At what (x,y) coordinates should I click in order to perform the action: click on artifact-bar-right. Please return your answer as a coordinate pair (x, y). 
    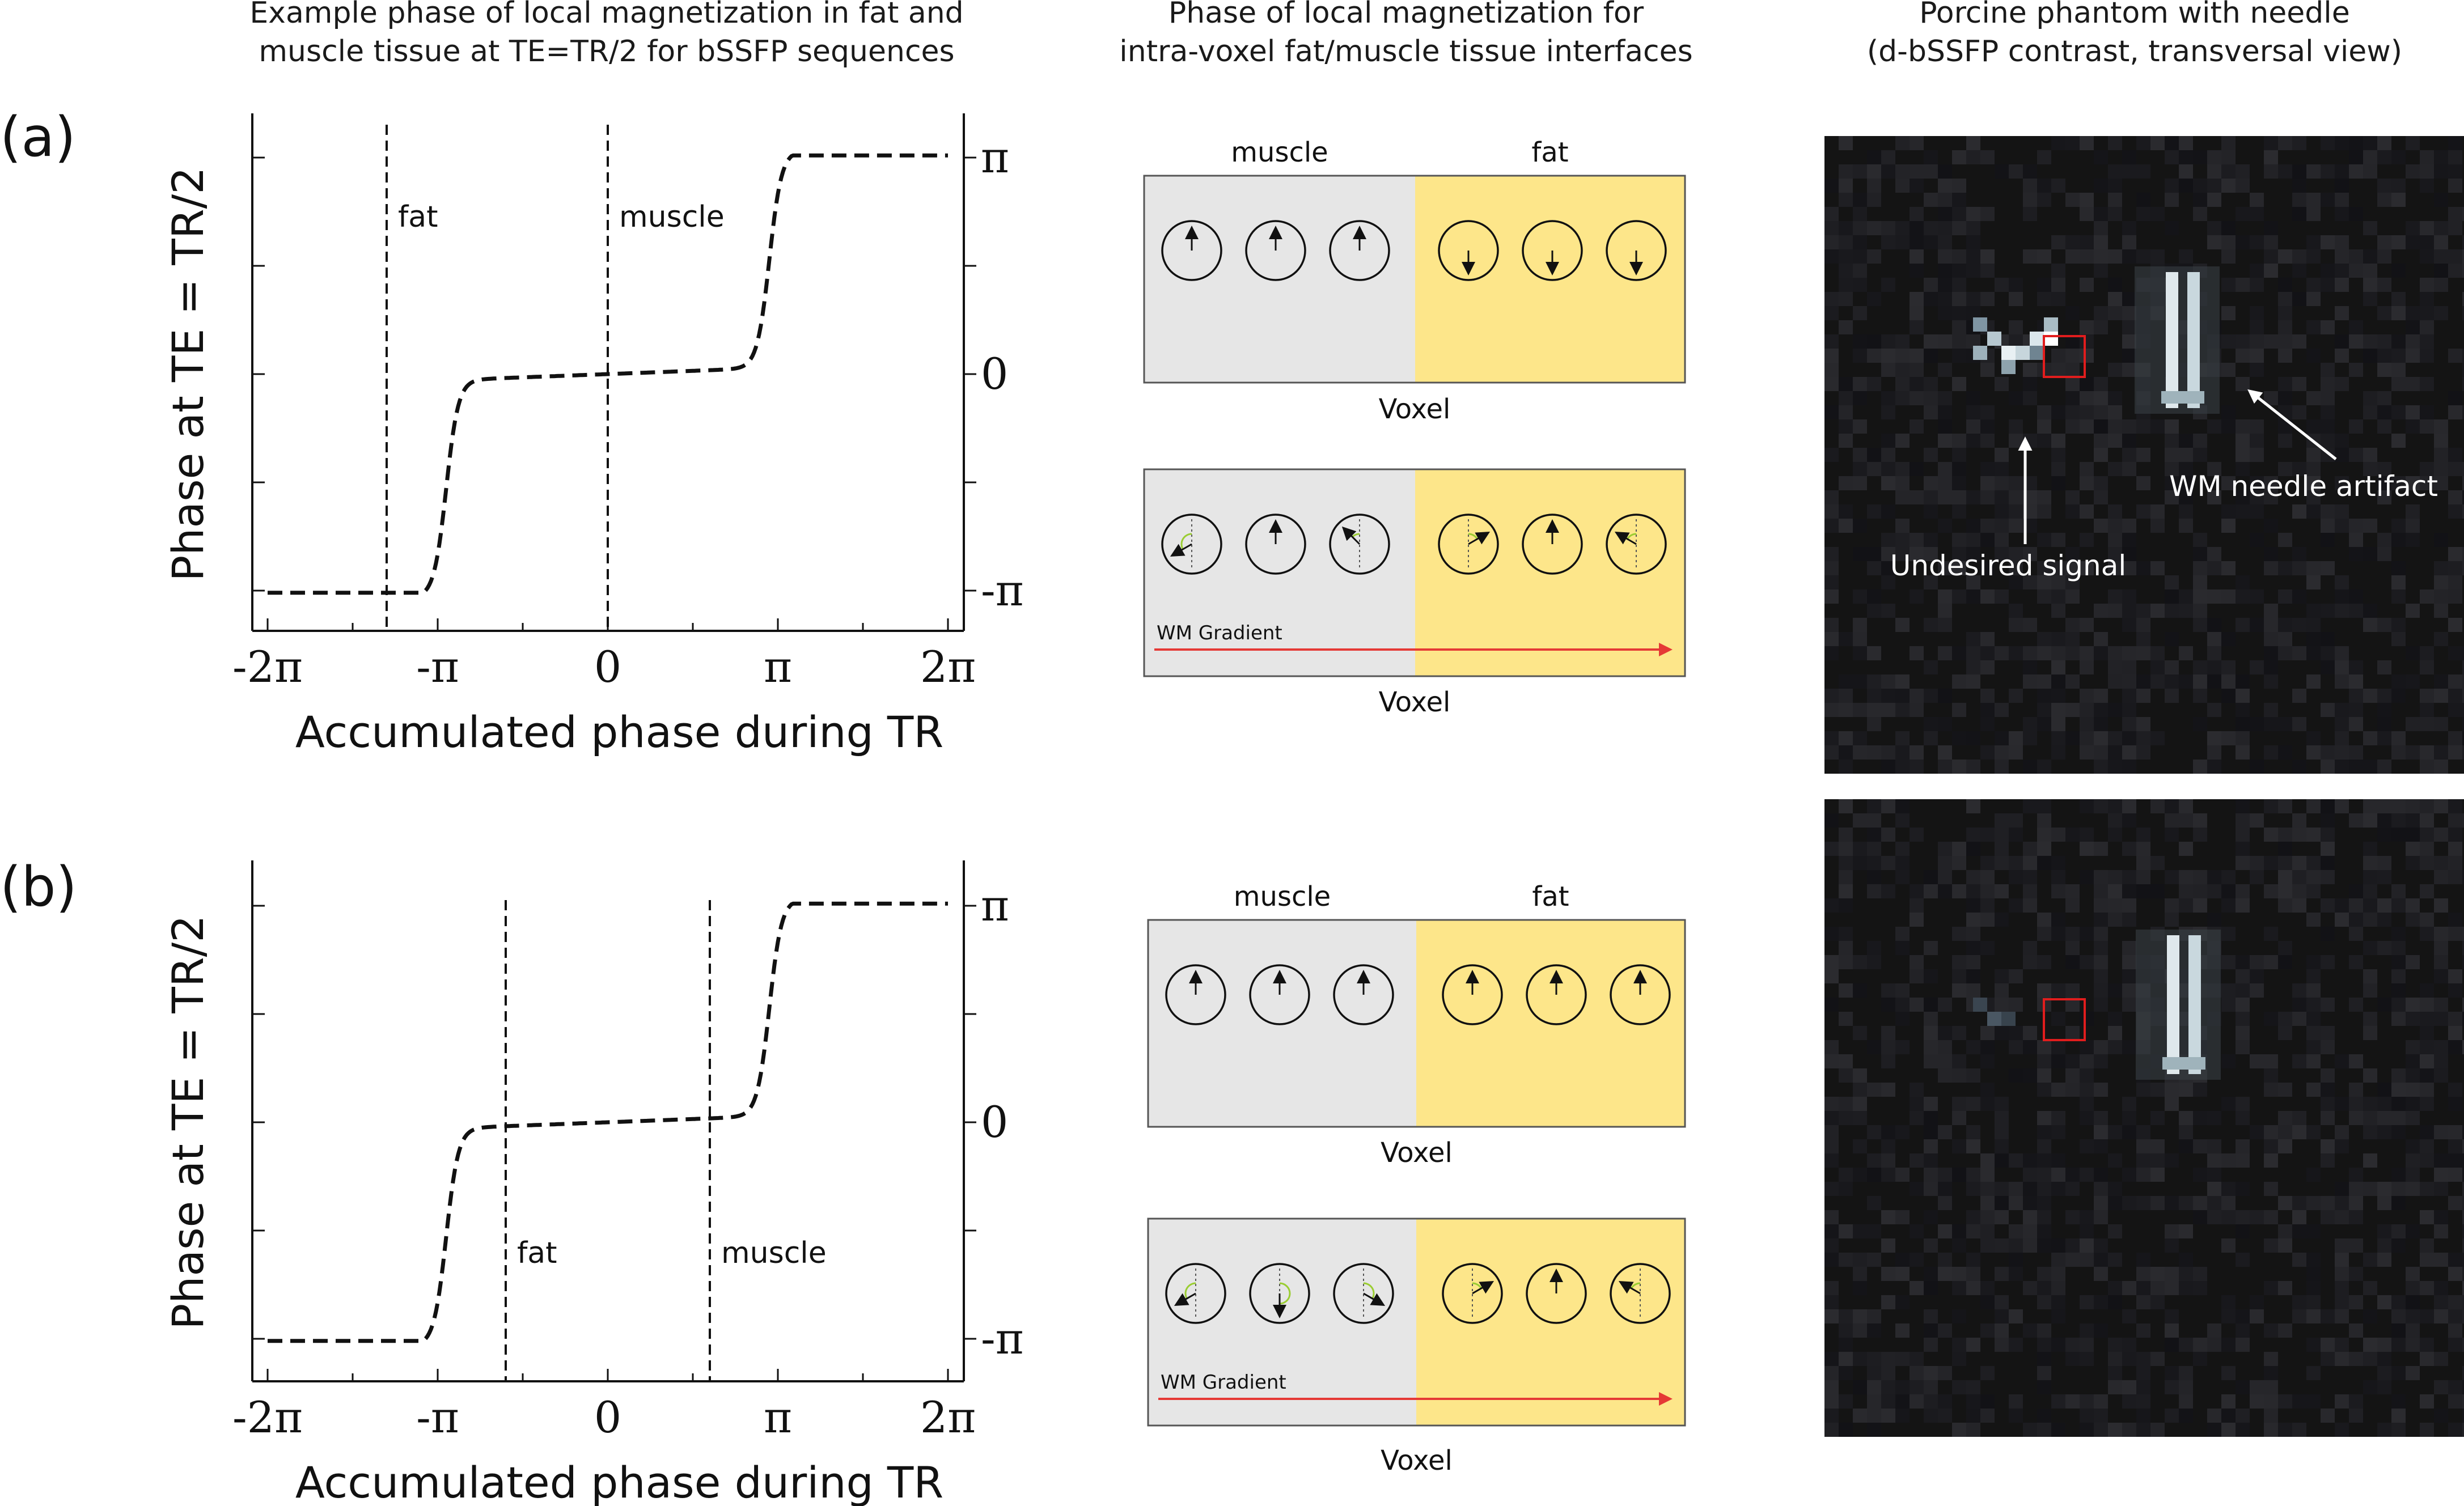
    Looking at the image, I should click on (2194, 1005).